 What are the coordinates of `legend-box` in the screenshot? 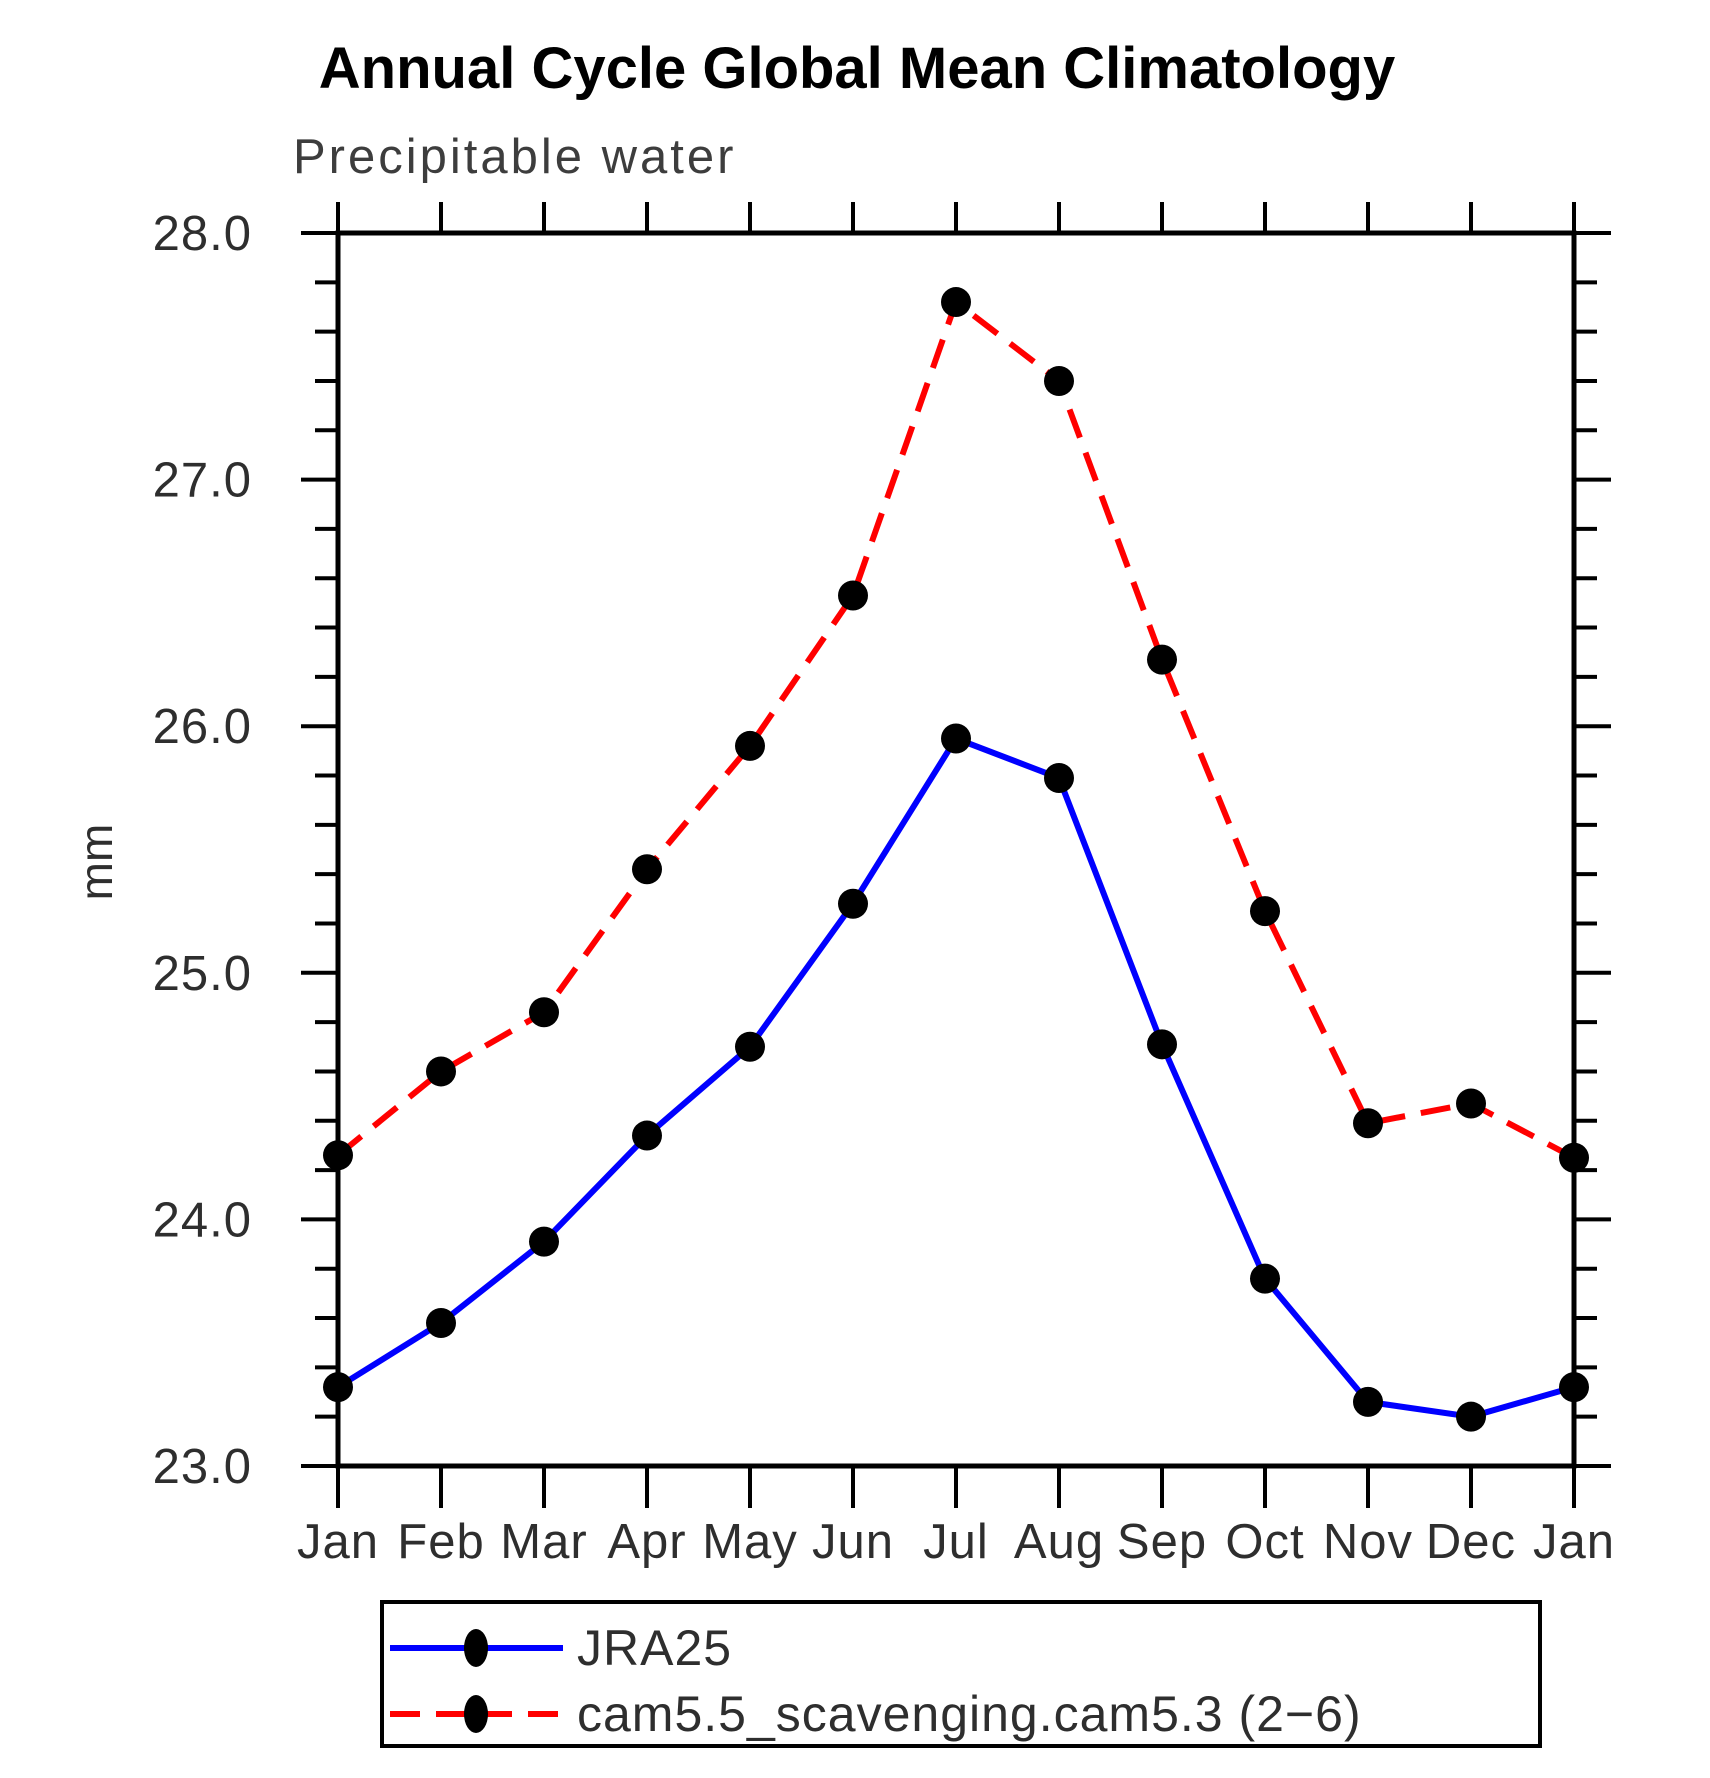 It's located at (961, 1674).